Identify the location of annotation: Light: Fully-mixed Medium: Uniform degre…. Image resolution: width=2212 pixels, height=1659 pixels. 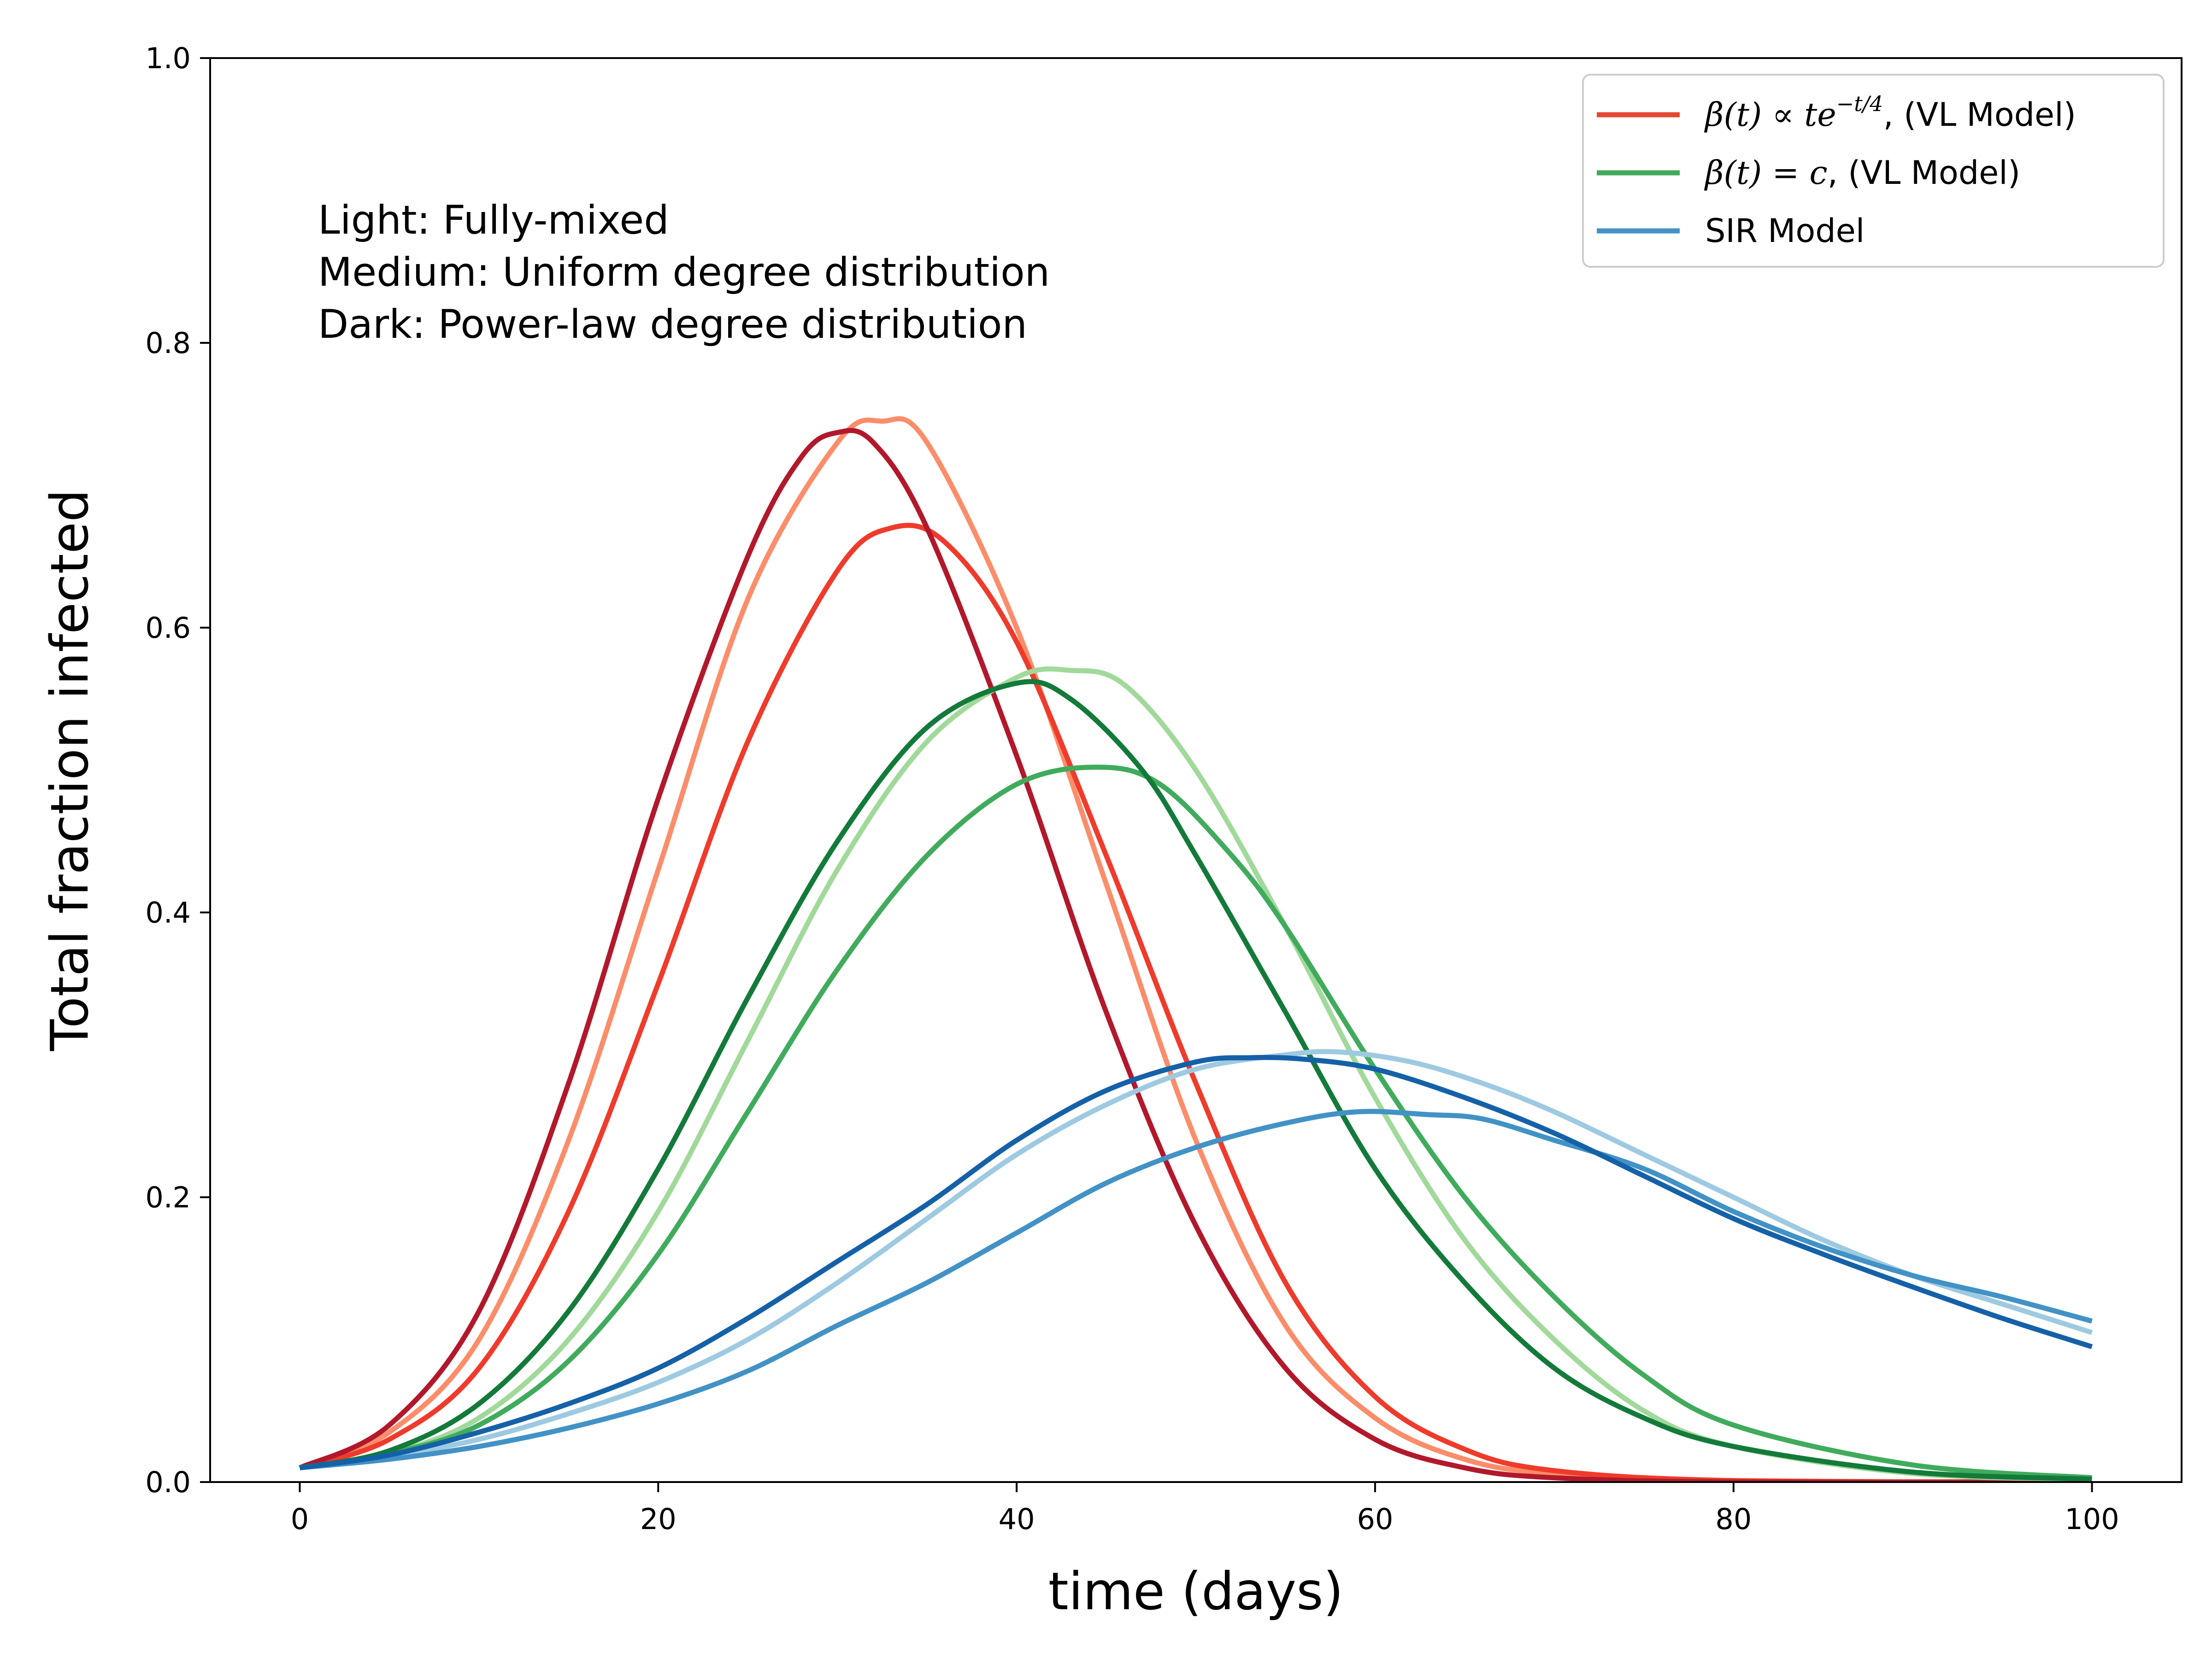
(684, 272).